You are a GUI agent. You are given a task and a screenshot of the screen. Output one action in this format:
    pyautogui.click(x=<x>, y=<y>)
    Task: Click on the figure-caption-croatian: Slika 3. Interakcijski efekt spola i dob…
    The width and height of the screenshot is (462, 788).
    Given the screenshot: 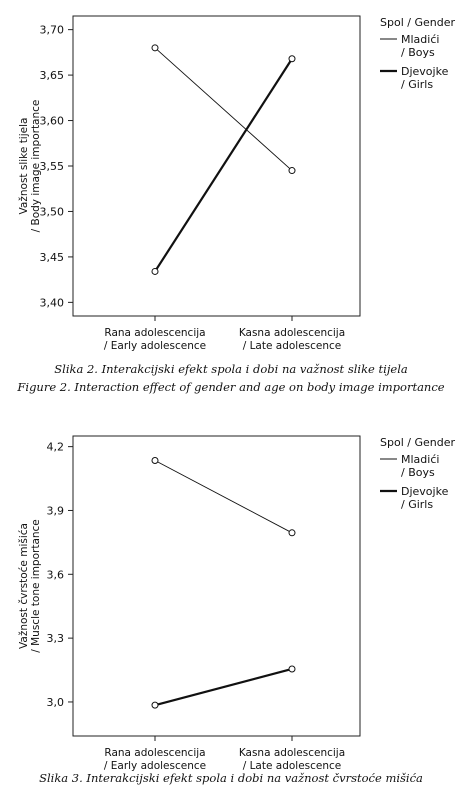 What is the action you would take?
    pyautogui.click(x=231, y=778)
    